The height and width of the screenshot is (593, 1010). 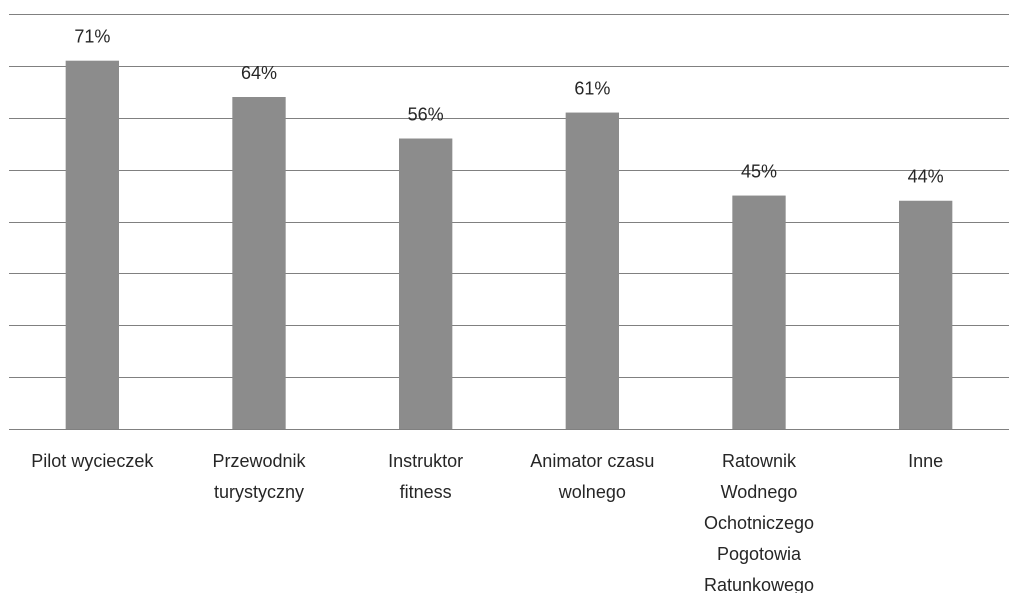 I want to click on x-tick-label: Inne, so click(x=926, y=461).